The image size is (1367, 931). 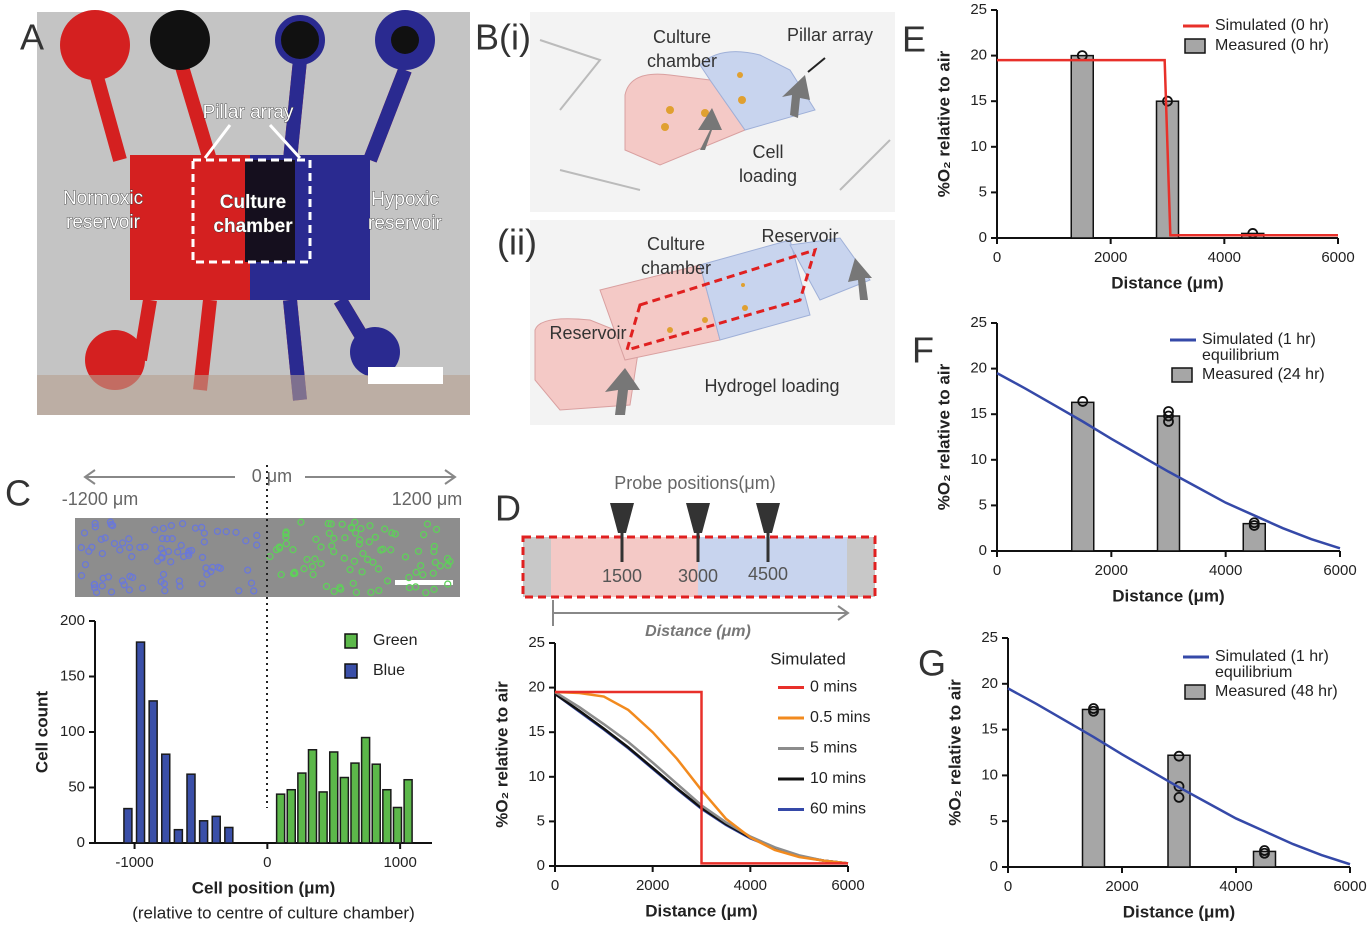 I want to click on annotation: -1200 μm, so click(x=100, y=499).